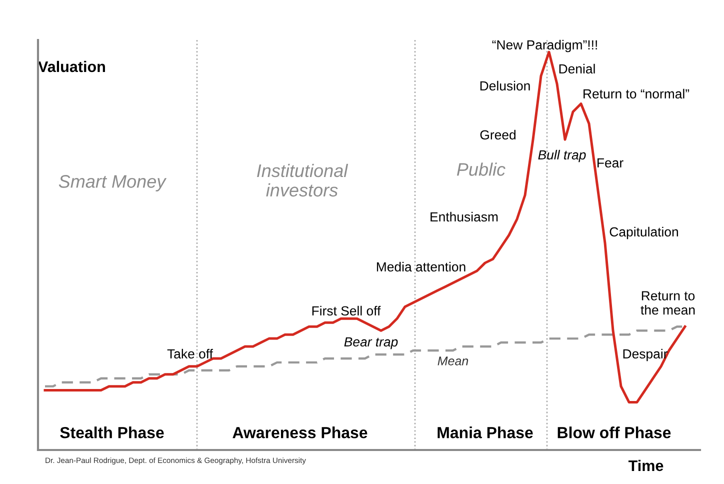  I want to click on annotation: Smart Money, so click(112, 183).